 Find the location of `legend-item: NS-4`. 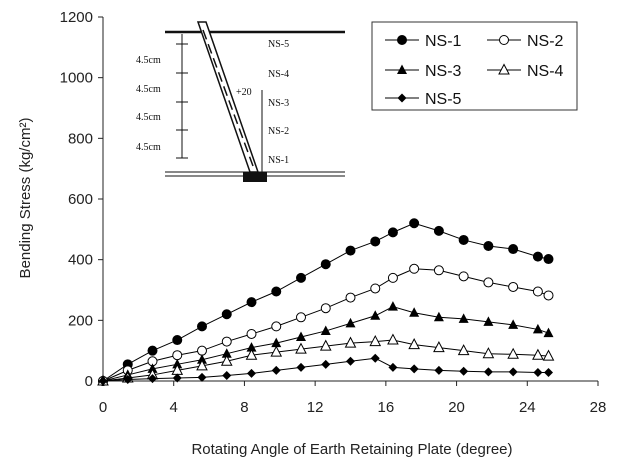

legend-item: NS-4 is located at coordinates (525, 71).